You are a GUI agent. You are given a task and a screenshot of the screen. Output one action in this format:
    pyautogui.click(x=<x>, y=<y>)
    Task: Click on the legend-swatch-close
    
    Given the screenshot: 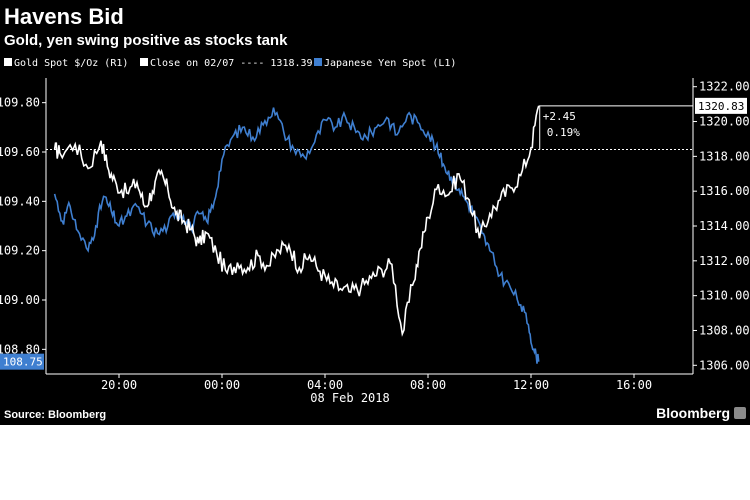 What is the action you would take?
    pyautogui.click(x=144, y=62)
    